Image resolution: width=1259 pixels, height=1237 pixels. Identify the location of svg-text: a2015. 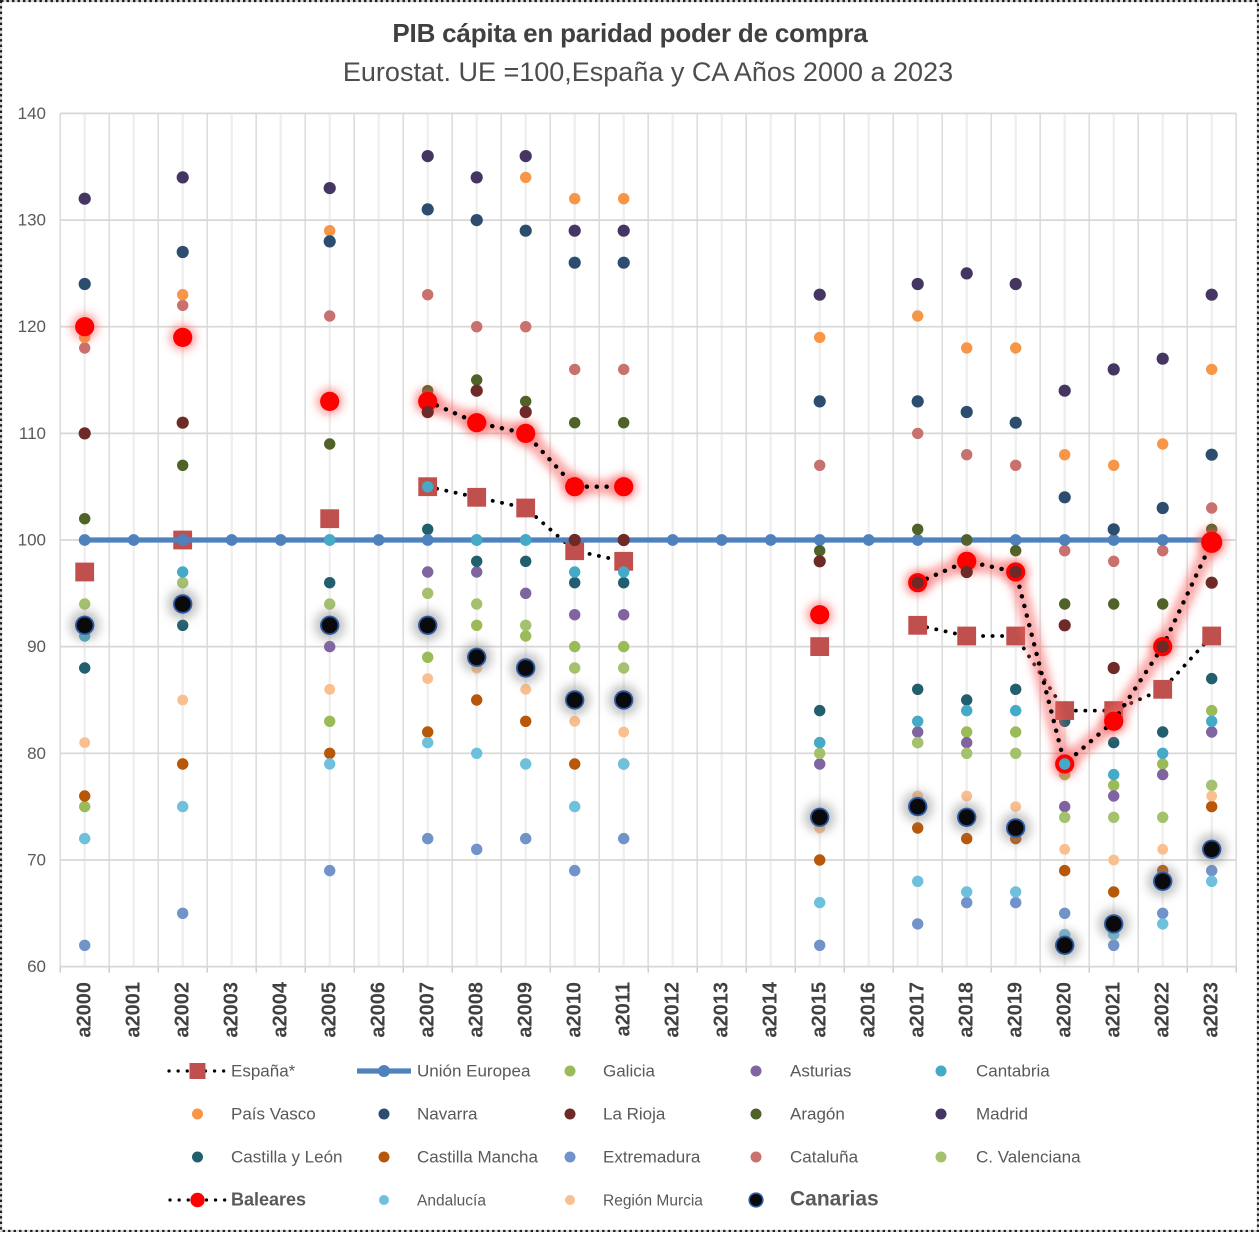
(820, 1010).